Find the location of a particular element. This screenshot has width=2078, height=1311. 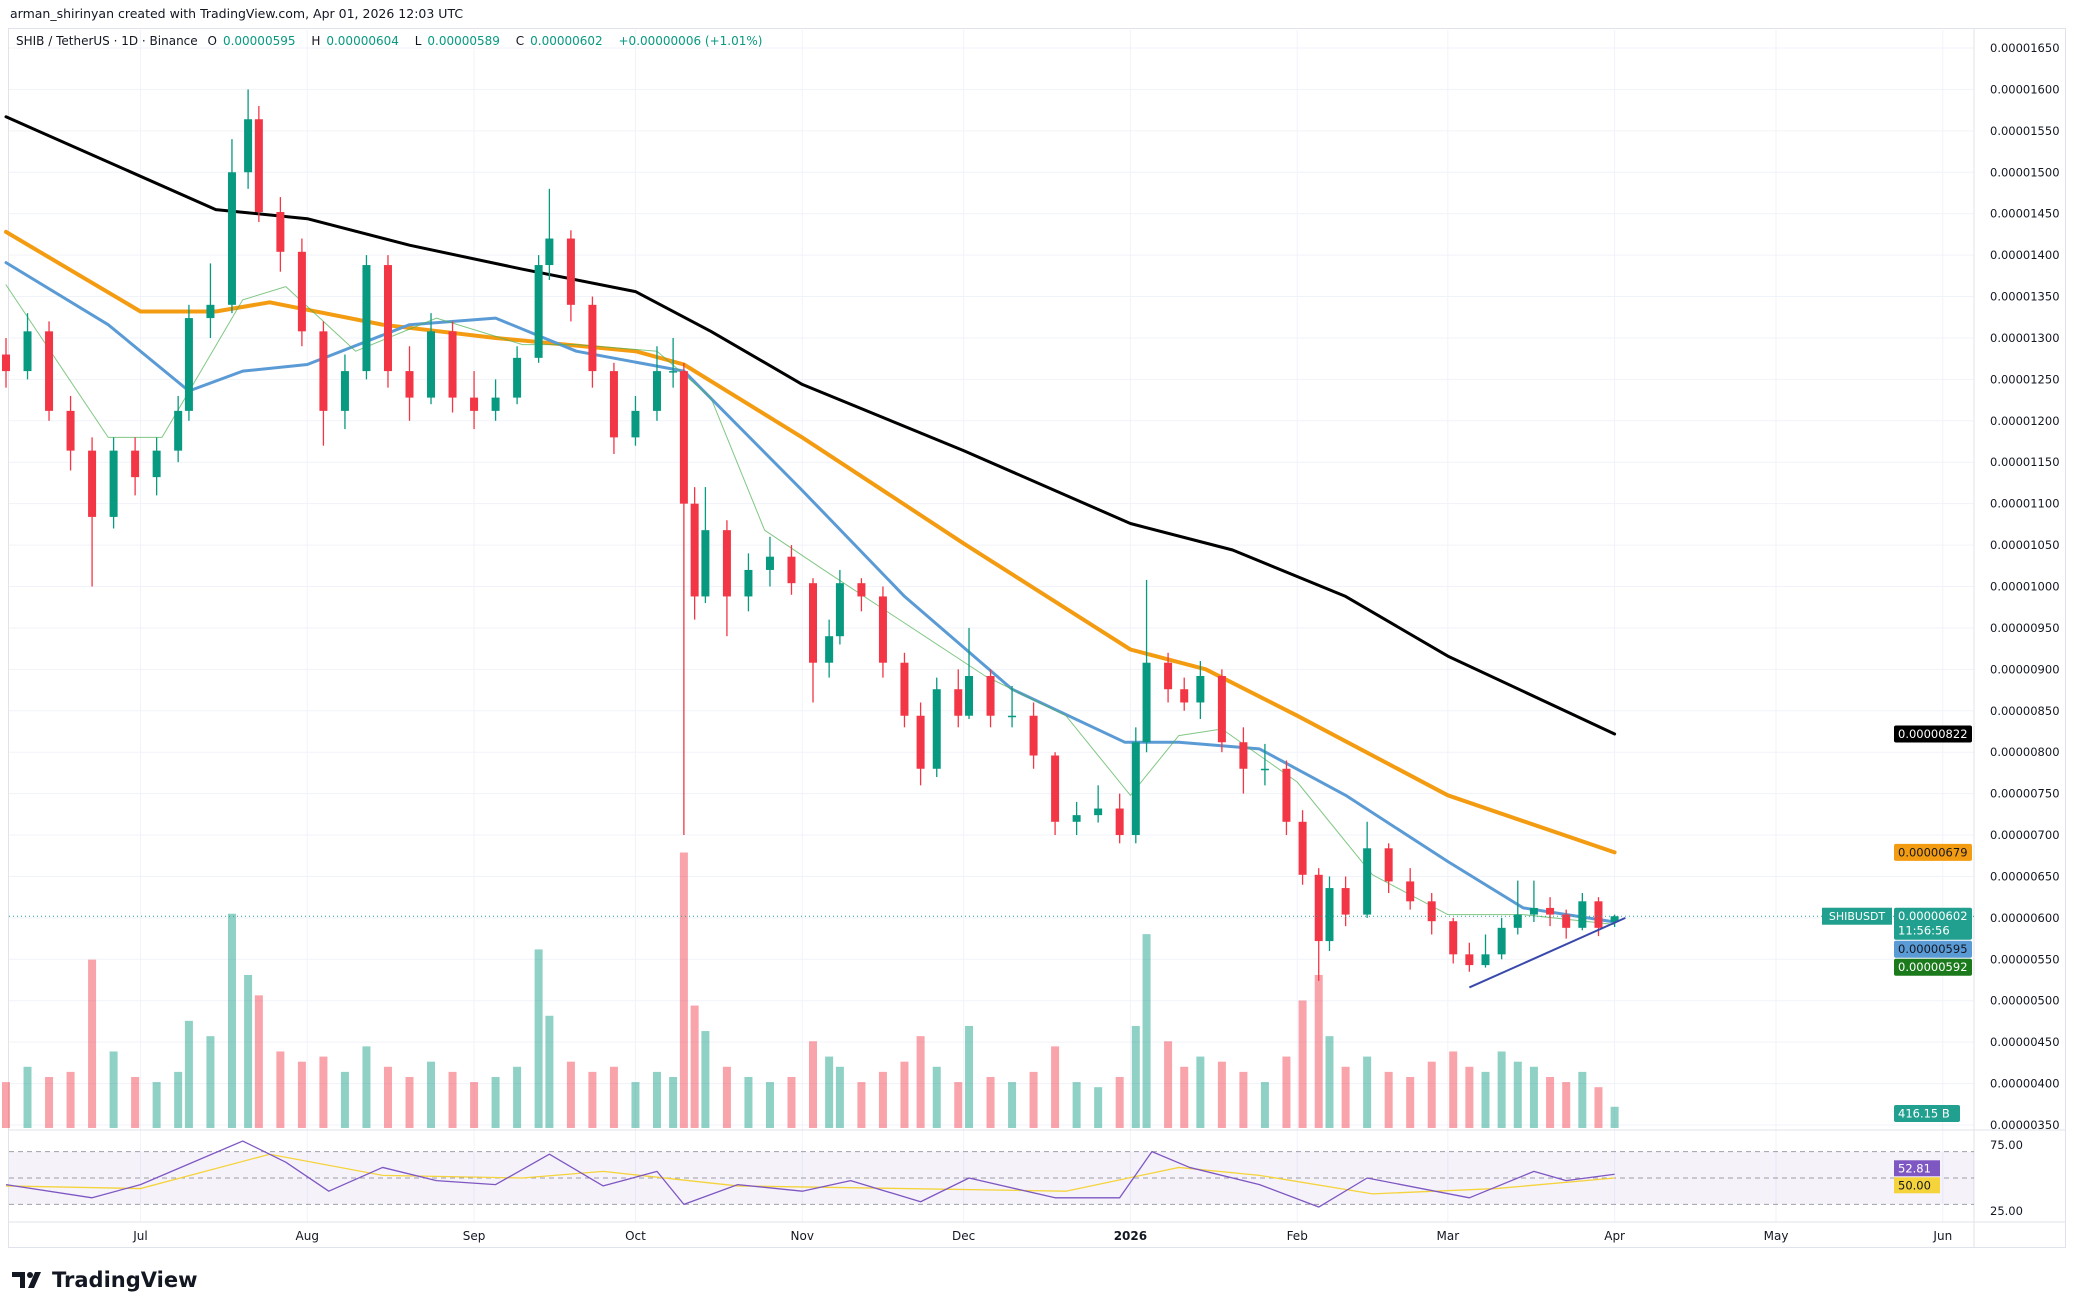

change-value: +0.00000006 (+1.01%) is located at coordinates (690, 41).